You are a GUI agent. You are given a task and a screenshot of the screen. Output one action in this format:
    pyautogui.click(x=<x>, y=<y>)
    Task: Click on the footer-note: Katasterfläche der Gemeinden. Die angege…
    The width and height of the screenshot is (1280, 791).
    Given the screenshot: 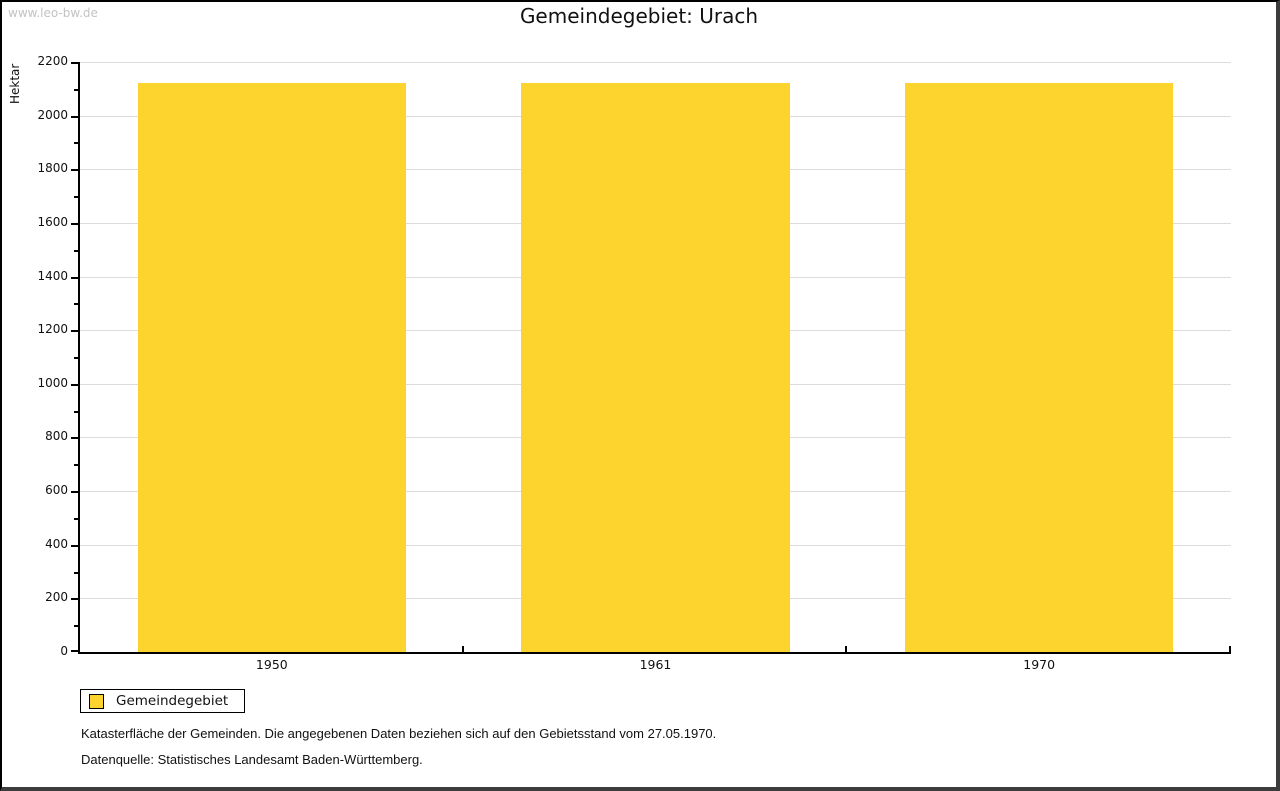 What is the action you would take?
    pyautogui.click(x=399, y=733)
    